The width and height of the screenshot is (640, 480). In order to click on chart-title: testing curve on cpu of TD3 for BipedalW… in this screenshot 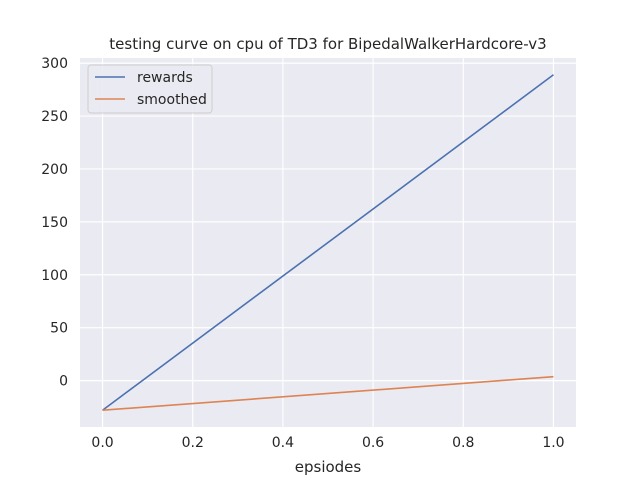, I will do `click(327, 44)`.